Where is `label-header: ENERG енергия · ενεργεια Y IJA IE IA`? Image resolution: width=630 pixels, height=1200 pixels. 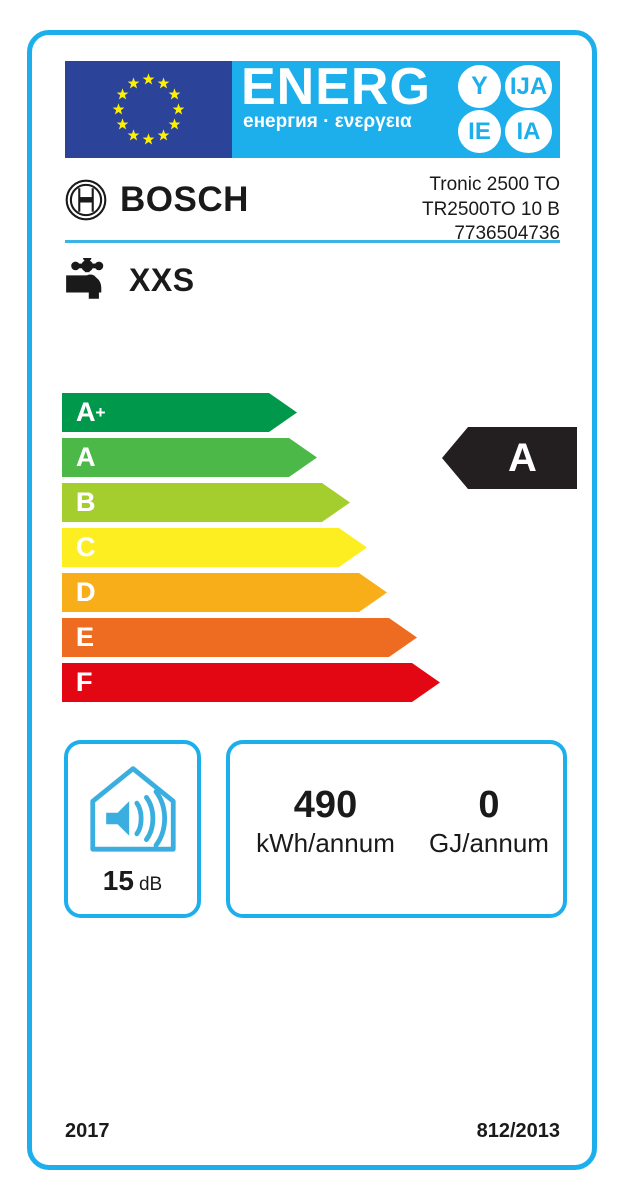 label-header: ENERG енергия · ενεργεια Y IJA IE IA is located at coordinates (312, 109).